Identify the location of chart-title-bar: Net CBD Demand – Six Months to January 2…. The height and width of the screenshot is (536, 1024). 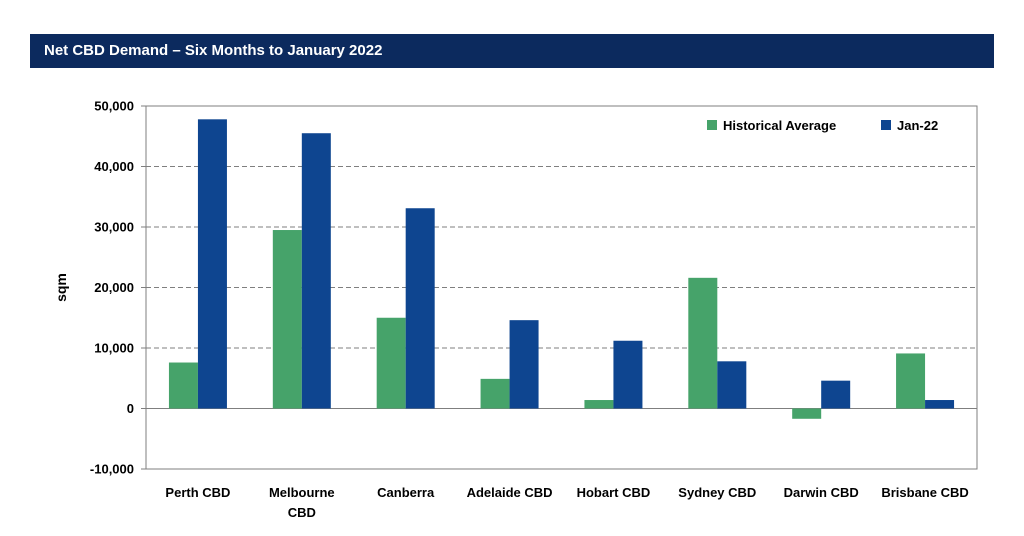
(512, 51).